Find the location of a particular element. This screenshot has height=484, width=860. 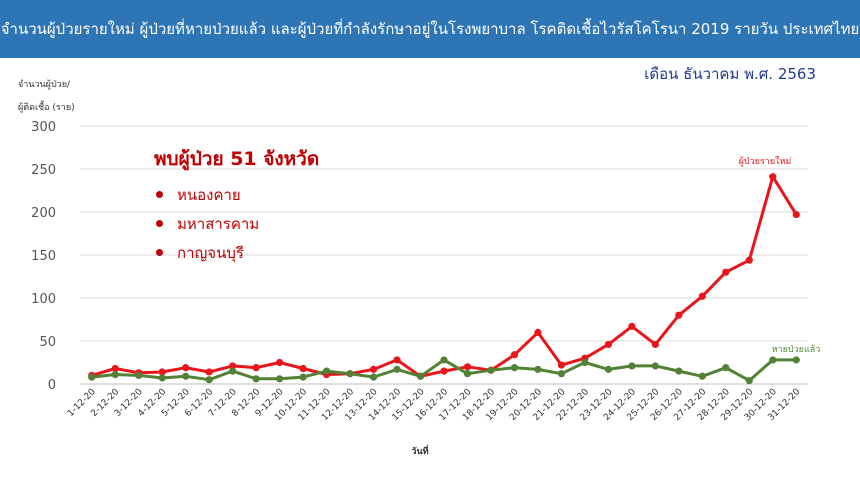

province-item: กาญจนบุรี is located at coordinates (236, 252).